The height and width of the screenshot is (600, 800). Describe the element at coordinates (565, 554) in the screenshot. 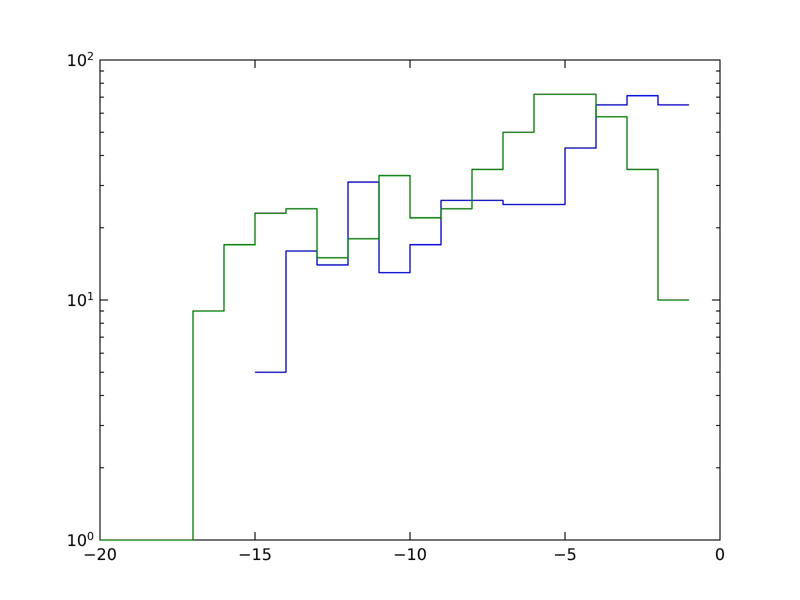

I see `x-tick-label: −5` at that location.